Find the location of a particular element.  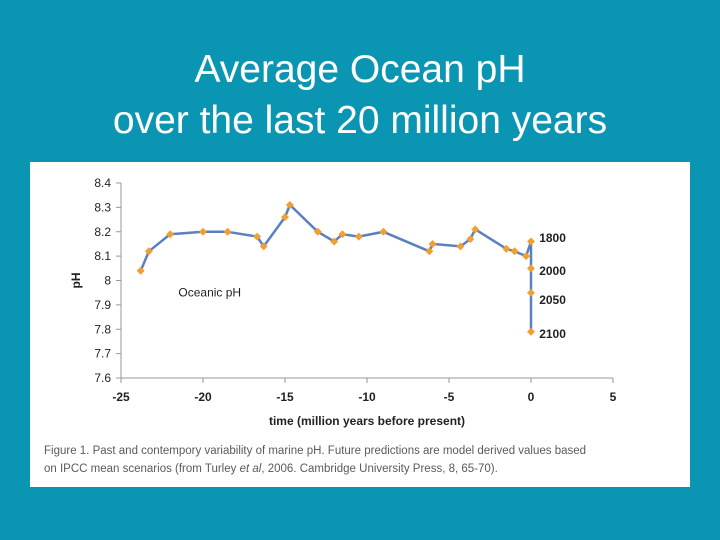

y-tick-label: 8.4 is located at coordinates (102, 183).